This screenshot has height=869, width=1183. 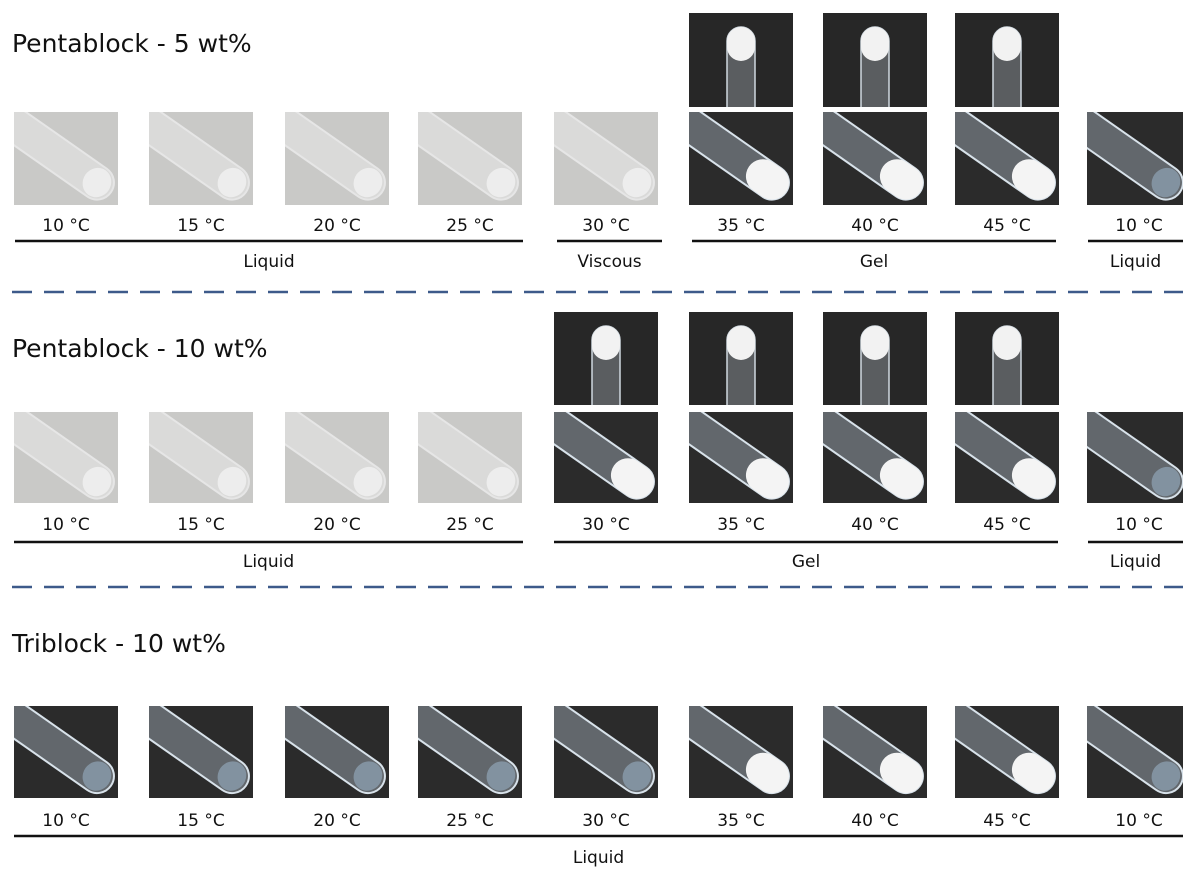 I want to click on section-title: Triblock - 10 wt%, so click(x=118, y=643).